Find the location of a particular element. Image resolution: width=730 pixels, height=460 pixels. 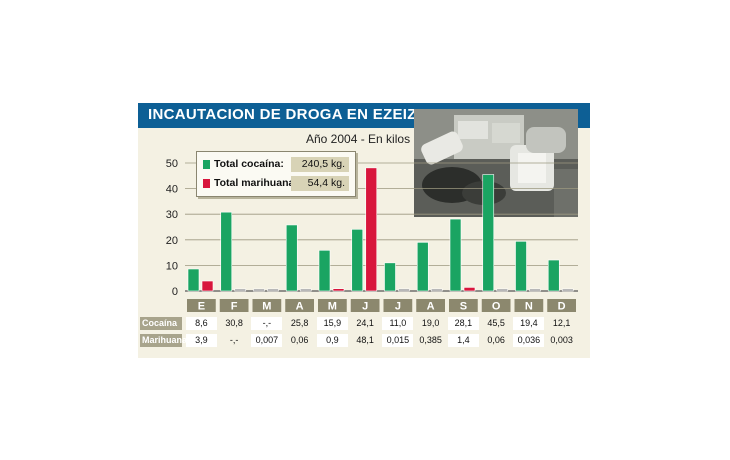

x-tick-label: N is located at coordinates (529, 307).